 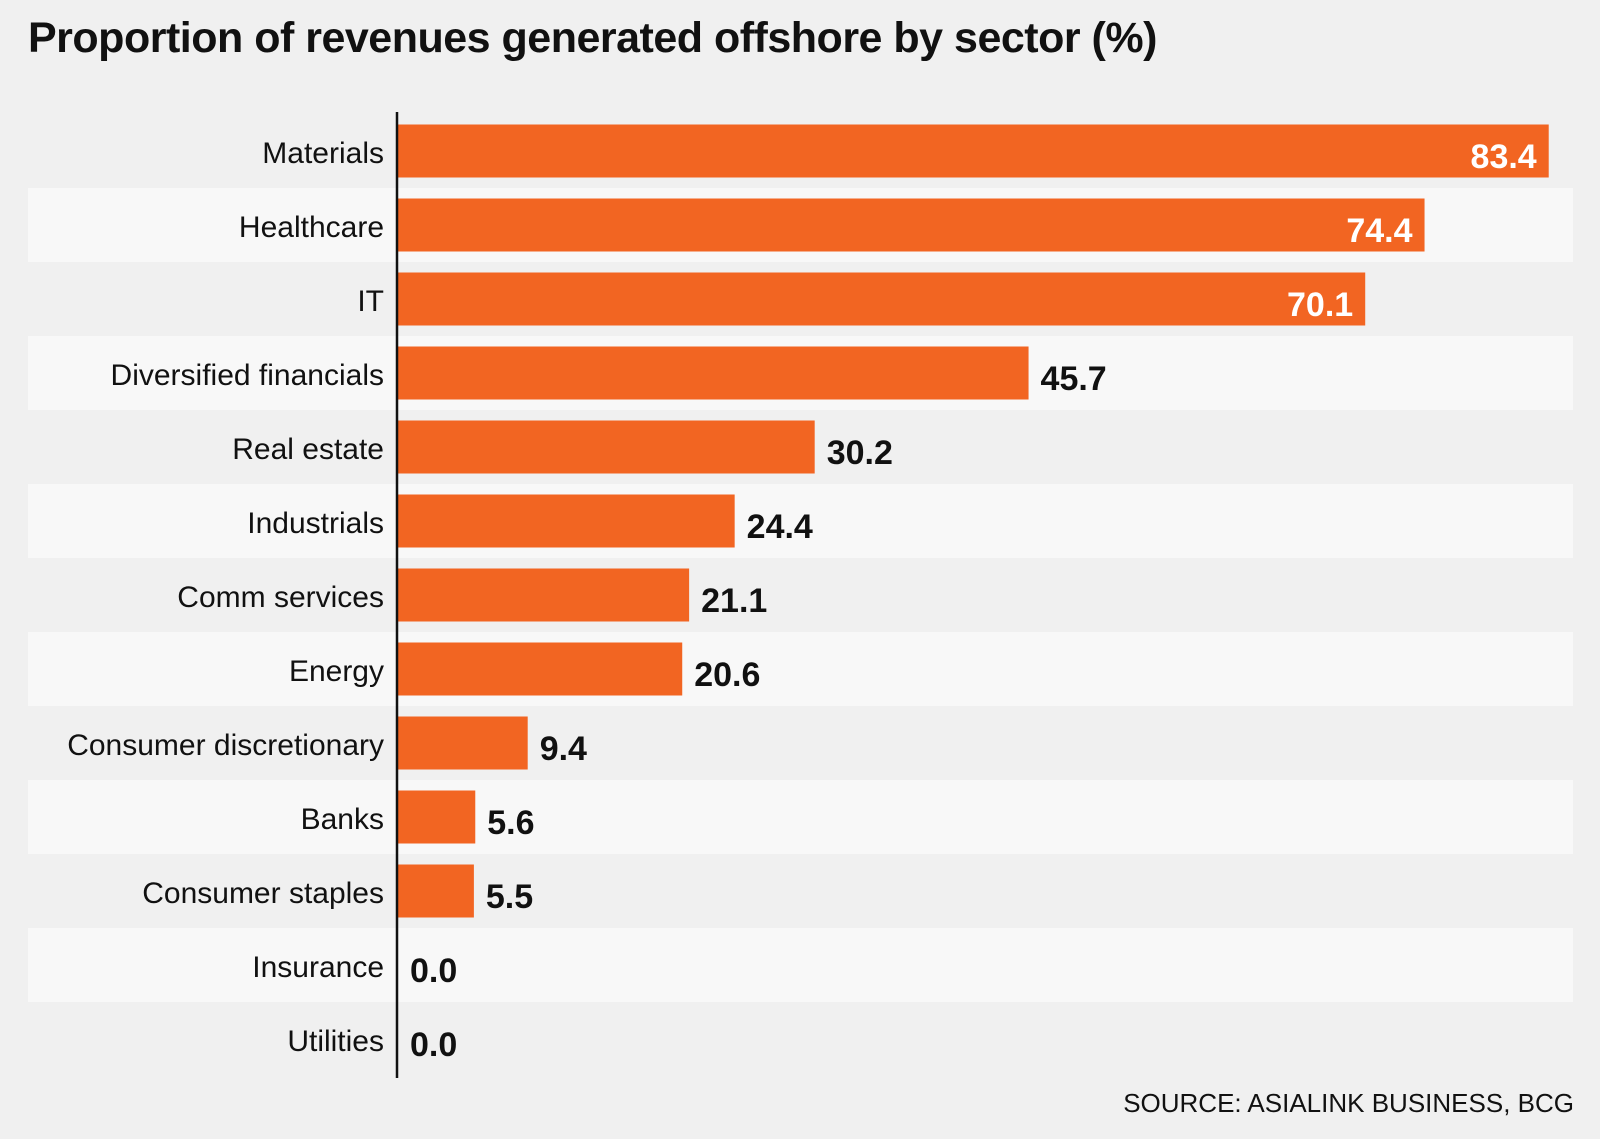 I want to click on source-note: SOURCE: ASIALINK BUSINESS, BCG, so click(x=1348, y=1103).